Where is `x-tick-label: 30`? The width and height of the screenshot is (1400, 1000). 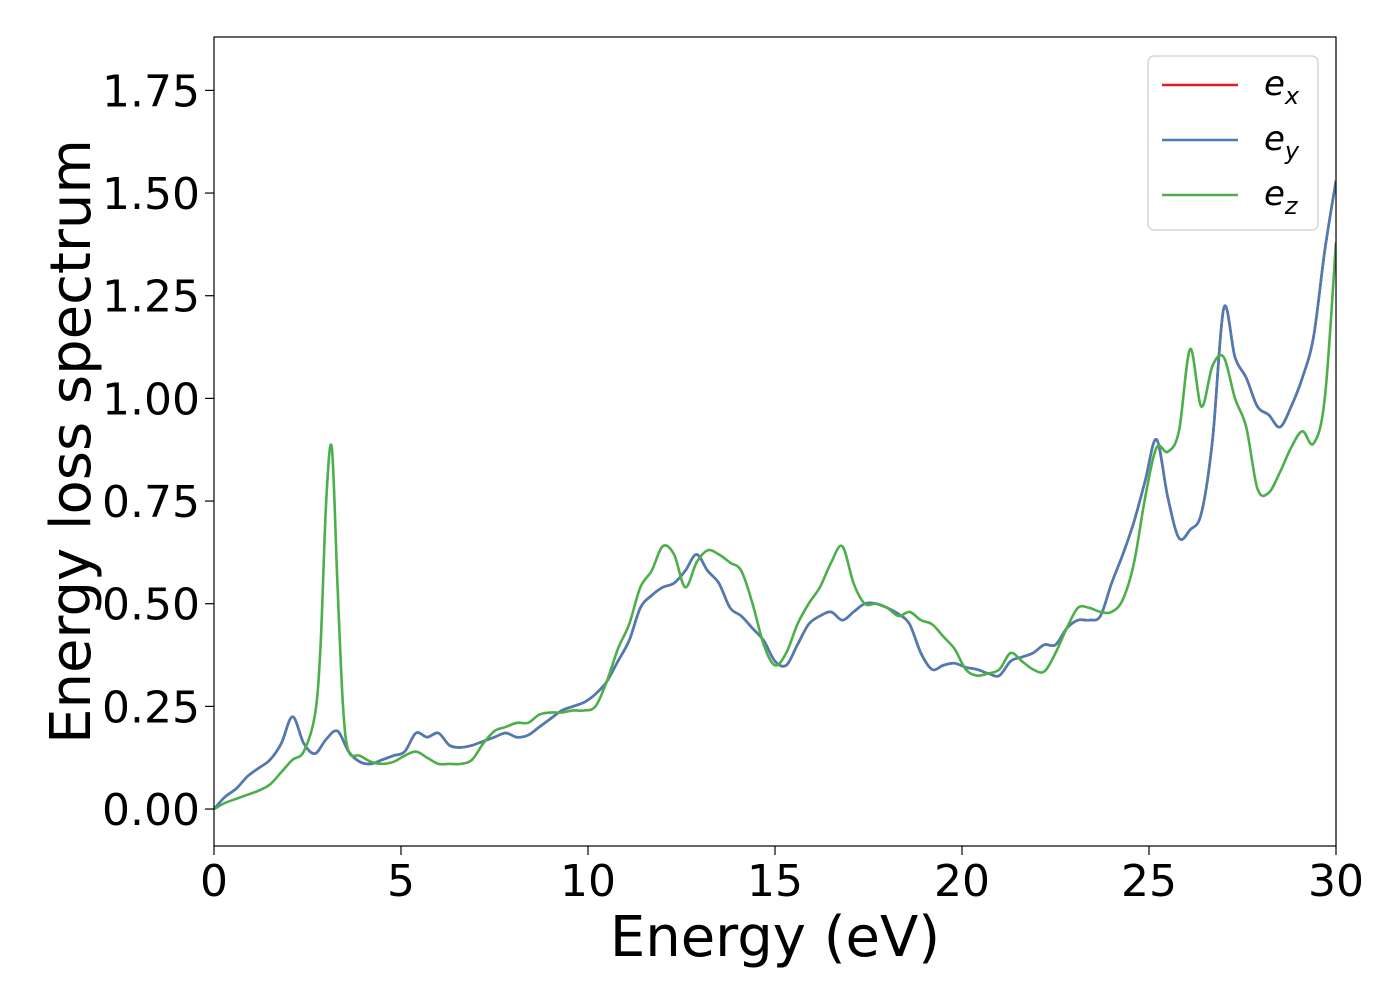
x-tick-label: 30 is located at coordinates (1336, 881).